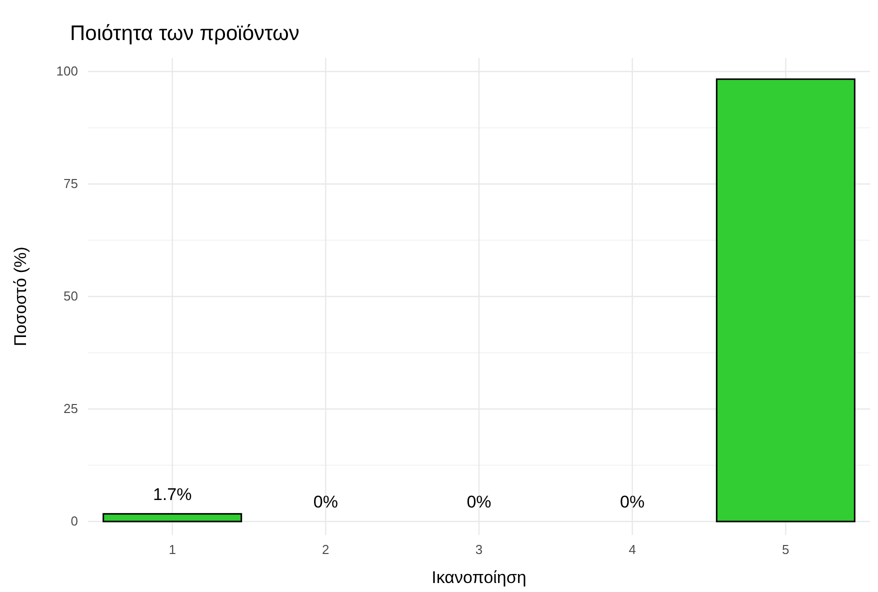 This screenshot has height=592, width=878. Describe the element at coordinates (71, 296) in the screenshot. I see `y-tick-label: 50` at that location.